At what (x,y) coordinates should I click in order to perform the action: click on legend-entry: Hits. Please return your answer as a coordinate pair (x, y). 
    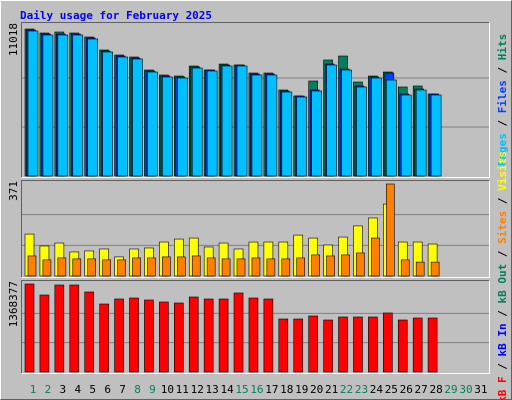
    Looking at the image, I should click on (502, 47).